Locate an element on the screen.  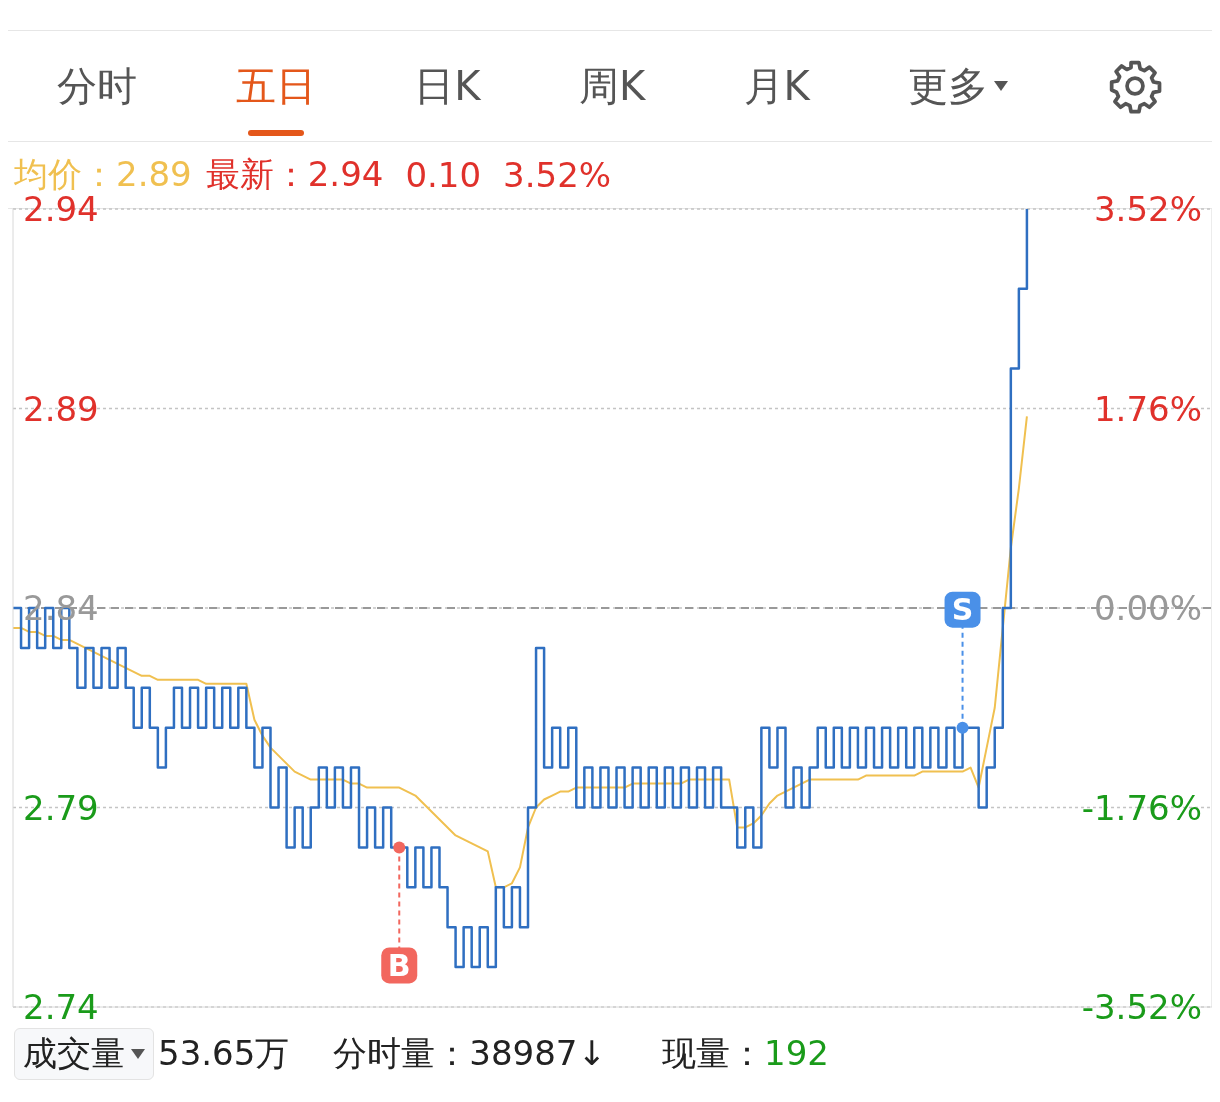
text: 更多 is located at coordinates (948, 86).